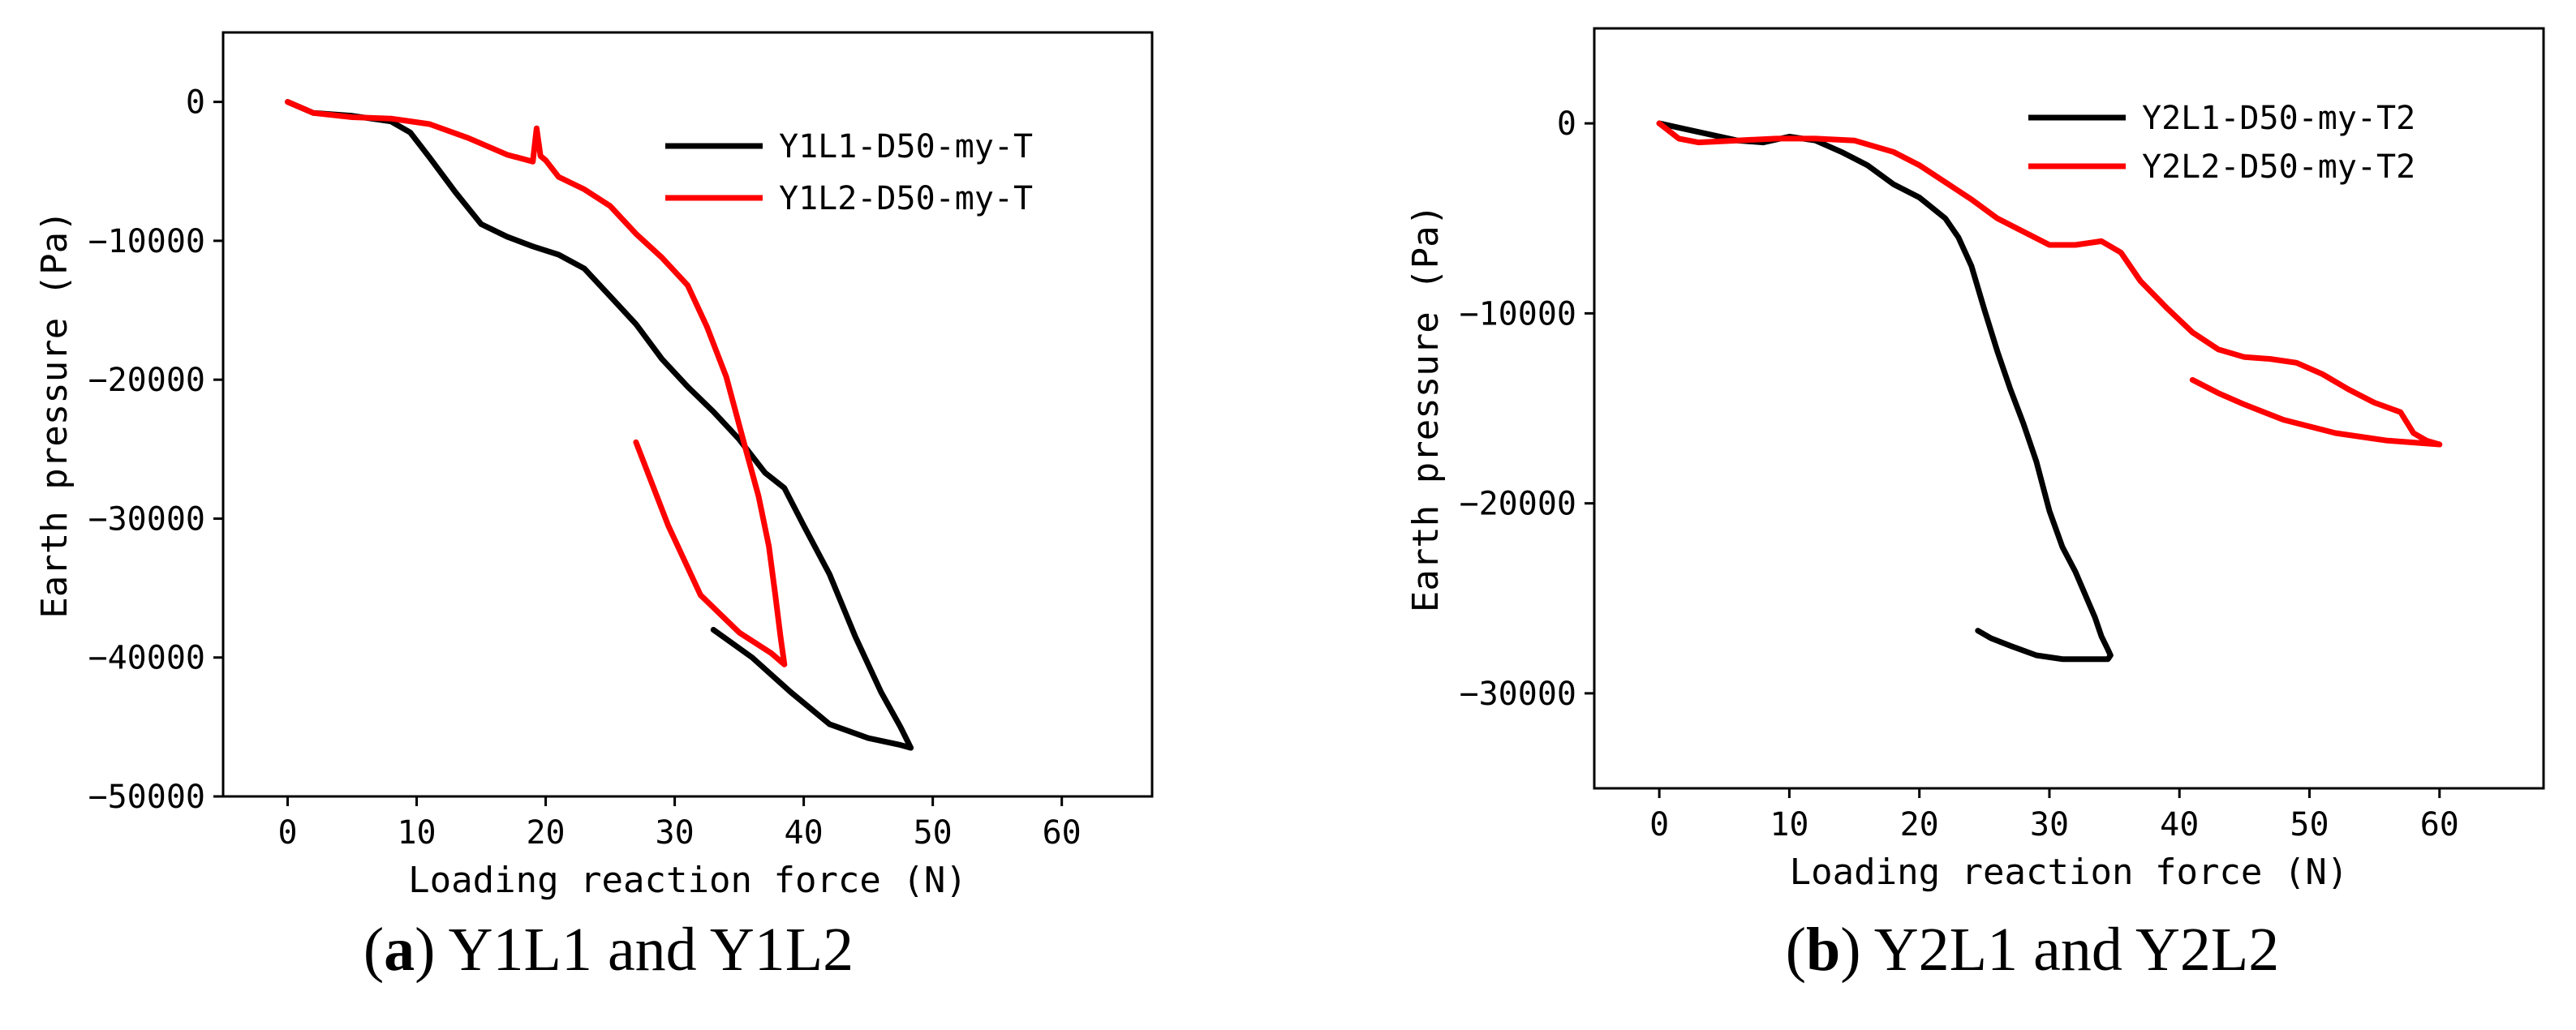 The height and width of the screenshot is (1030, 2576). I want to click on caption-a: (a) Y1L1 and Y1L2, so click(608, 950).